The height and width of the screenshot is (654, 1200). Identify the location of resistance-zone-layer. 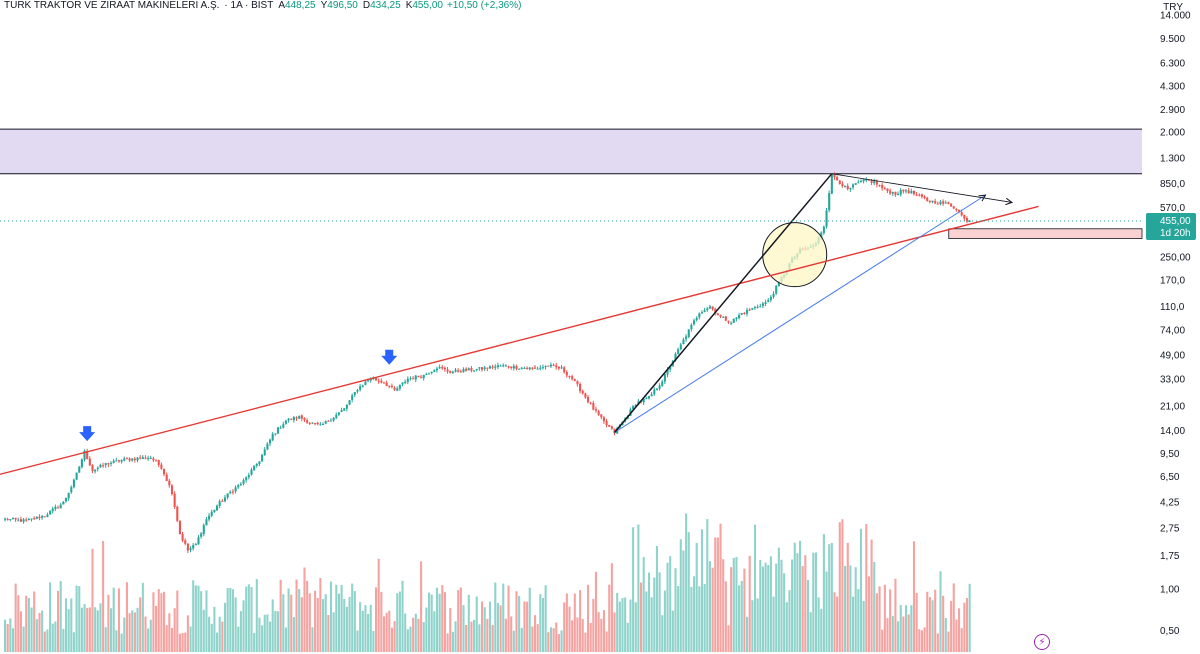
(571, 151).